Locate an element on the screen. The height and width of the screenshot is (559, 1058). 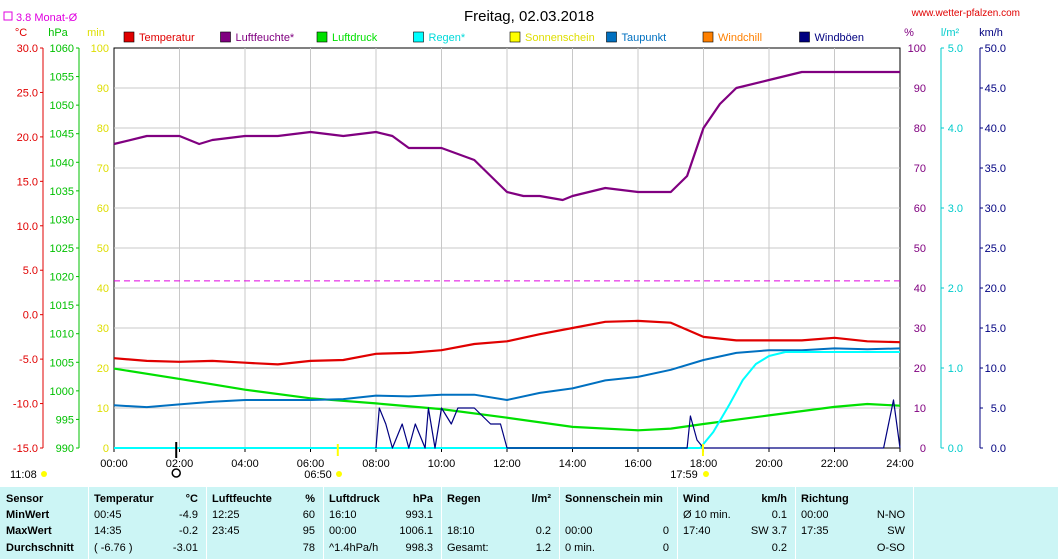
temp-unit: °C is located at coordinates (21, 33).